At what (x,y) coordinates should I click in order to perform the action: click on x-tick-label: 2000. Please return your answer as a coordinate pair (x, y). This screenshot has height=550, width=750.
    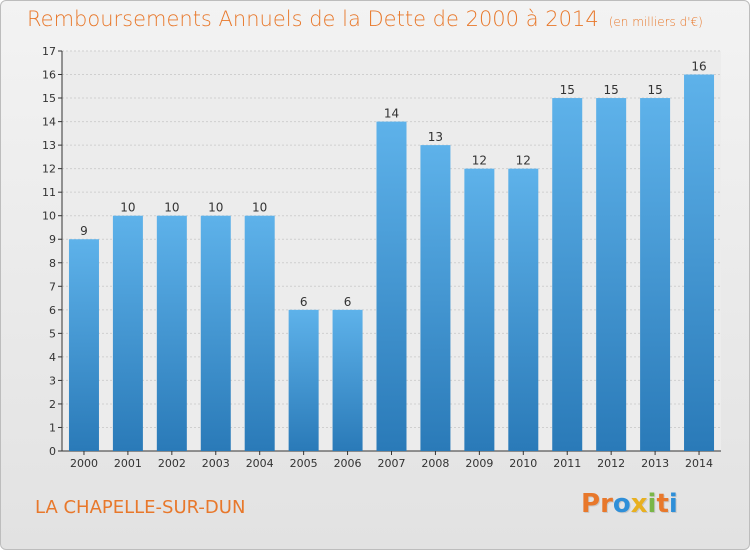
    Looking at the image, I should click on (84, 463).